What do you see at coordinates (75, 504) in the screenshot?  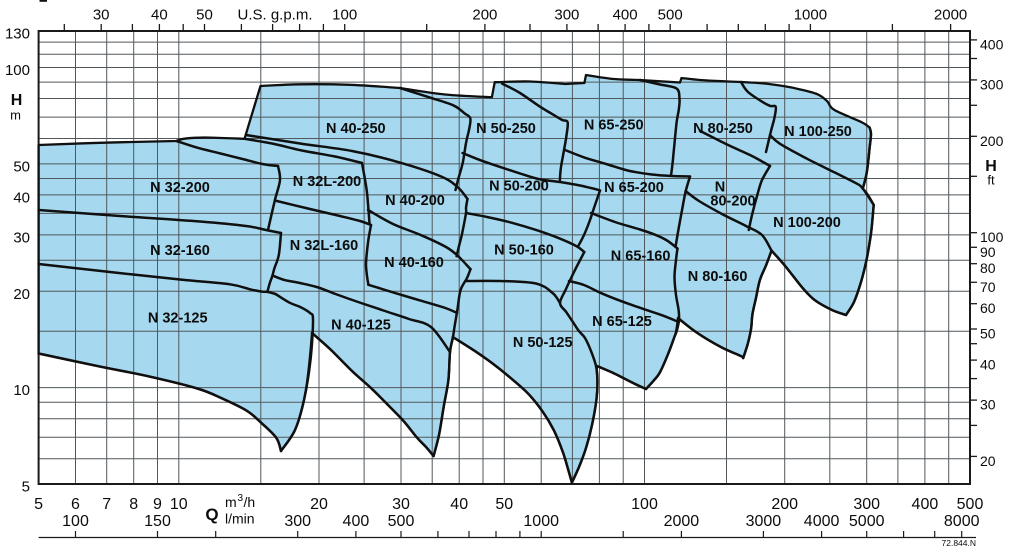 I see `svg-text: 6` at bounding box center [75, 504].